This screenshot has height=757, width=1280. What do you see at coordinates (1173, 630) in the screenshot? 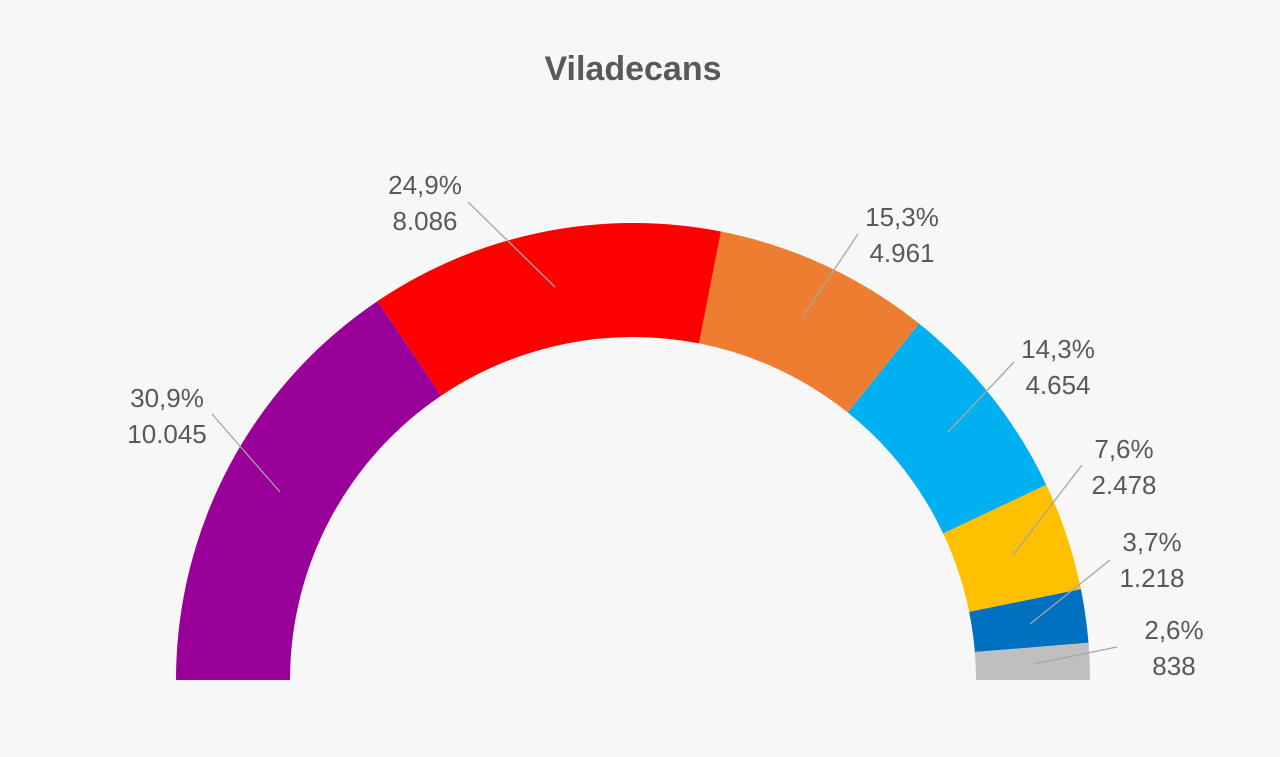
I see `slice-percent-label: 2,6%` at bounding box center [1173, 630].